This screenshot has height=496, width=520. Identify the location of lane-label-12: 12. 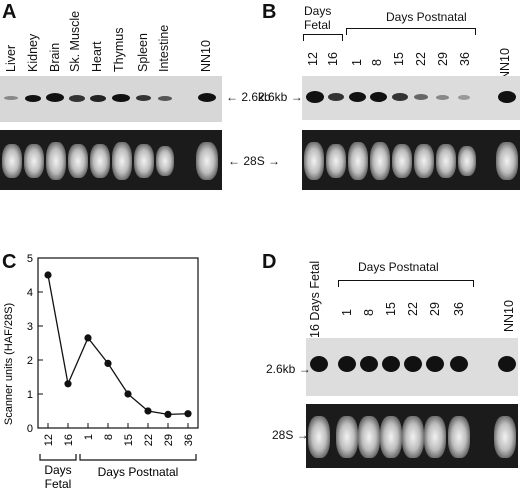
(313, 59).